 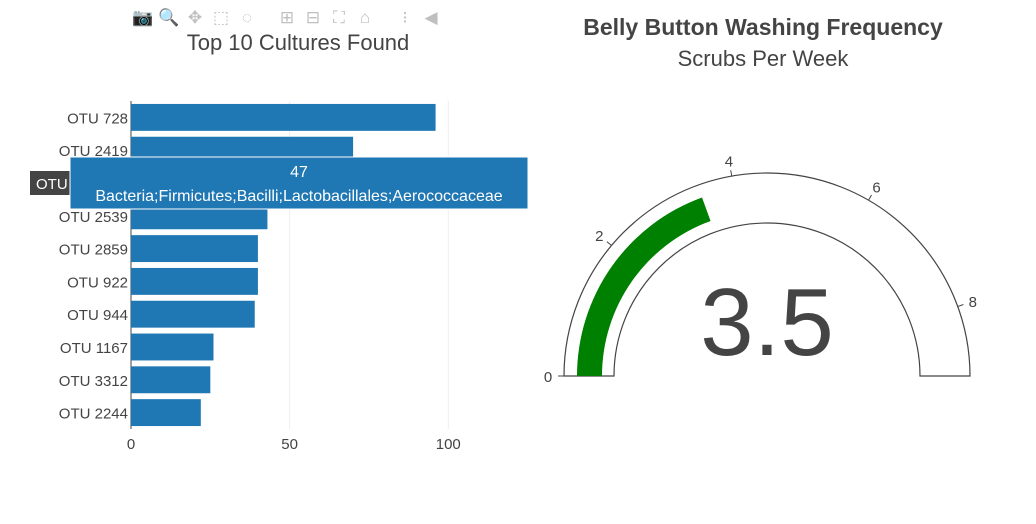 I want to click on gauge-tick-label: 4, so click(x=729, y=161).